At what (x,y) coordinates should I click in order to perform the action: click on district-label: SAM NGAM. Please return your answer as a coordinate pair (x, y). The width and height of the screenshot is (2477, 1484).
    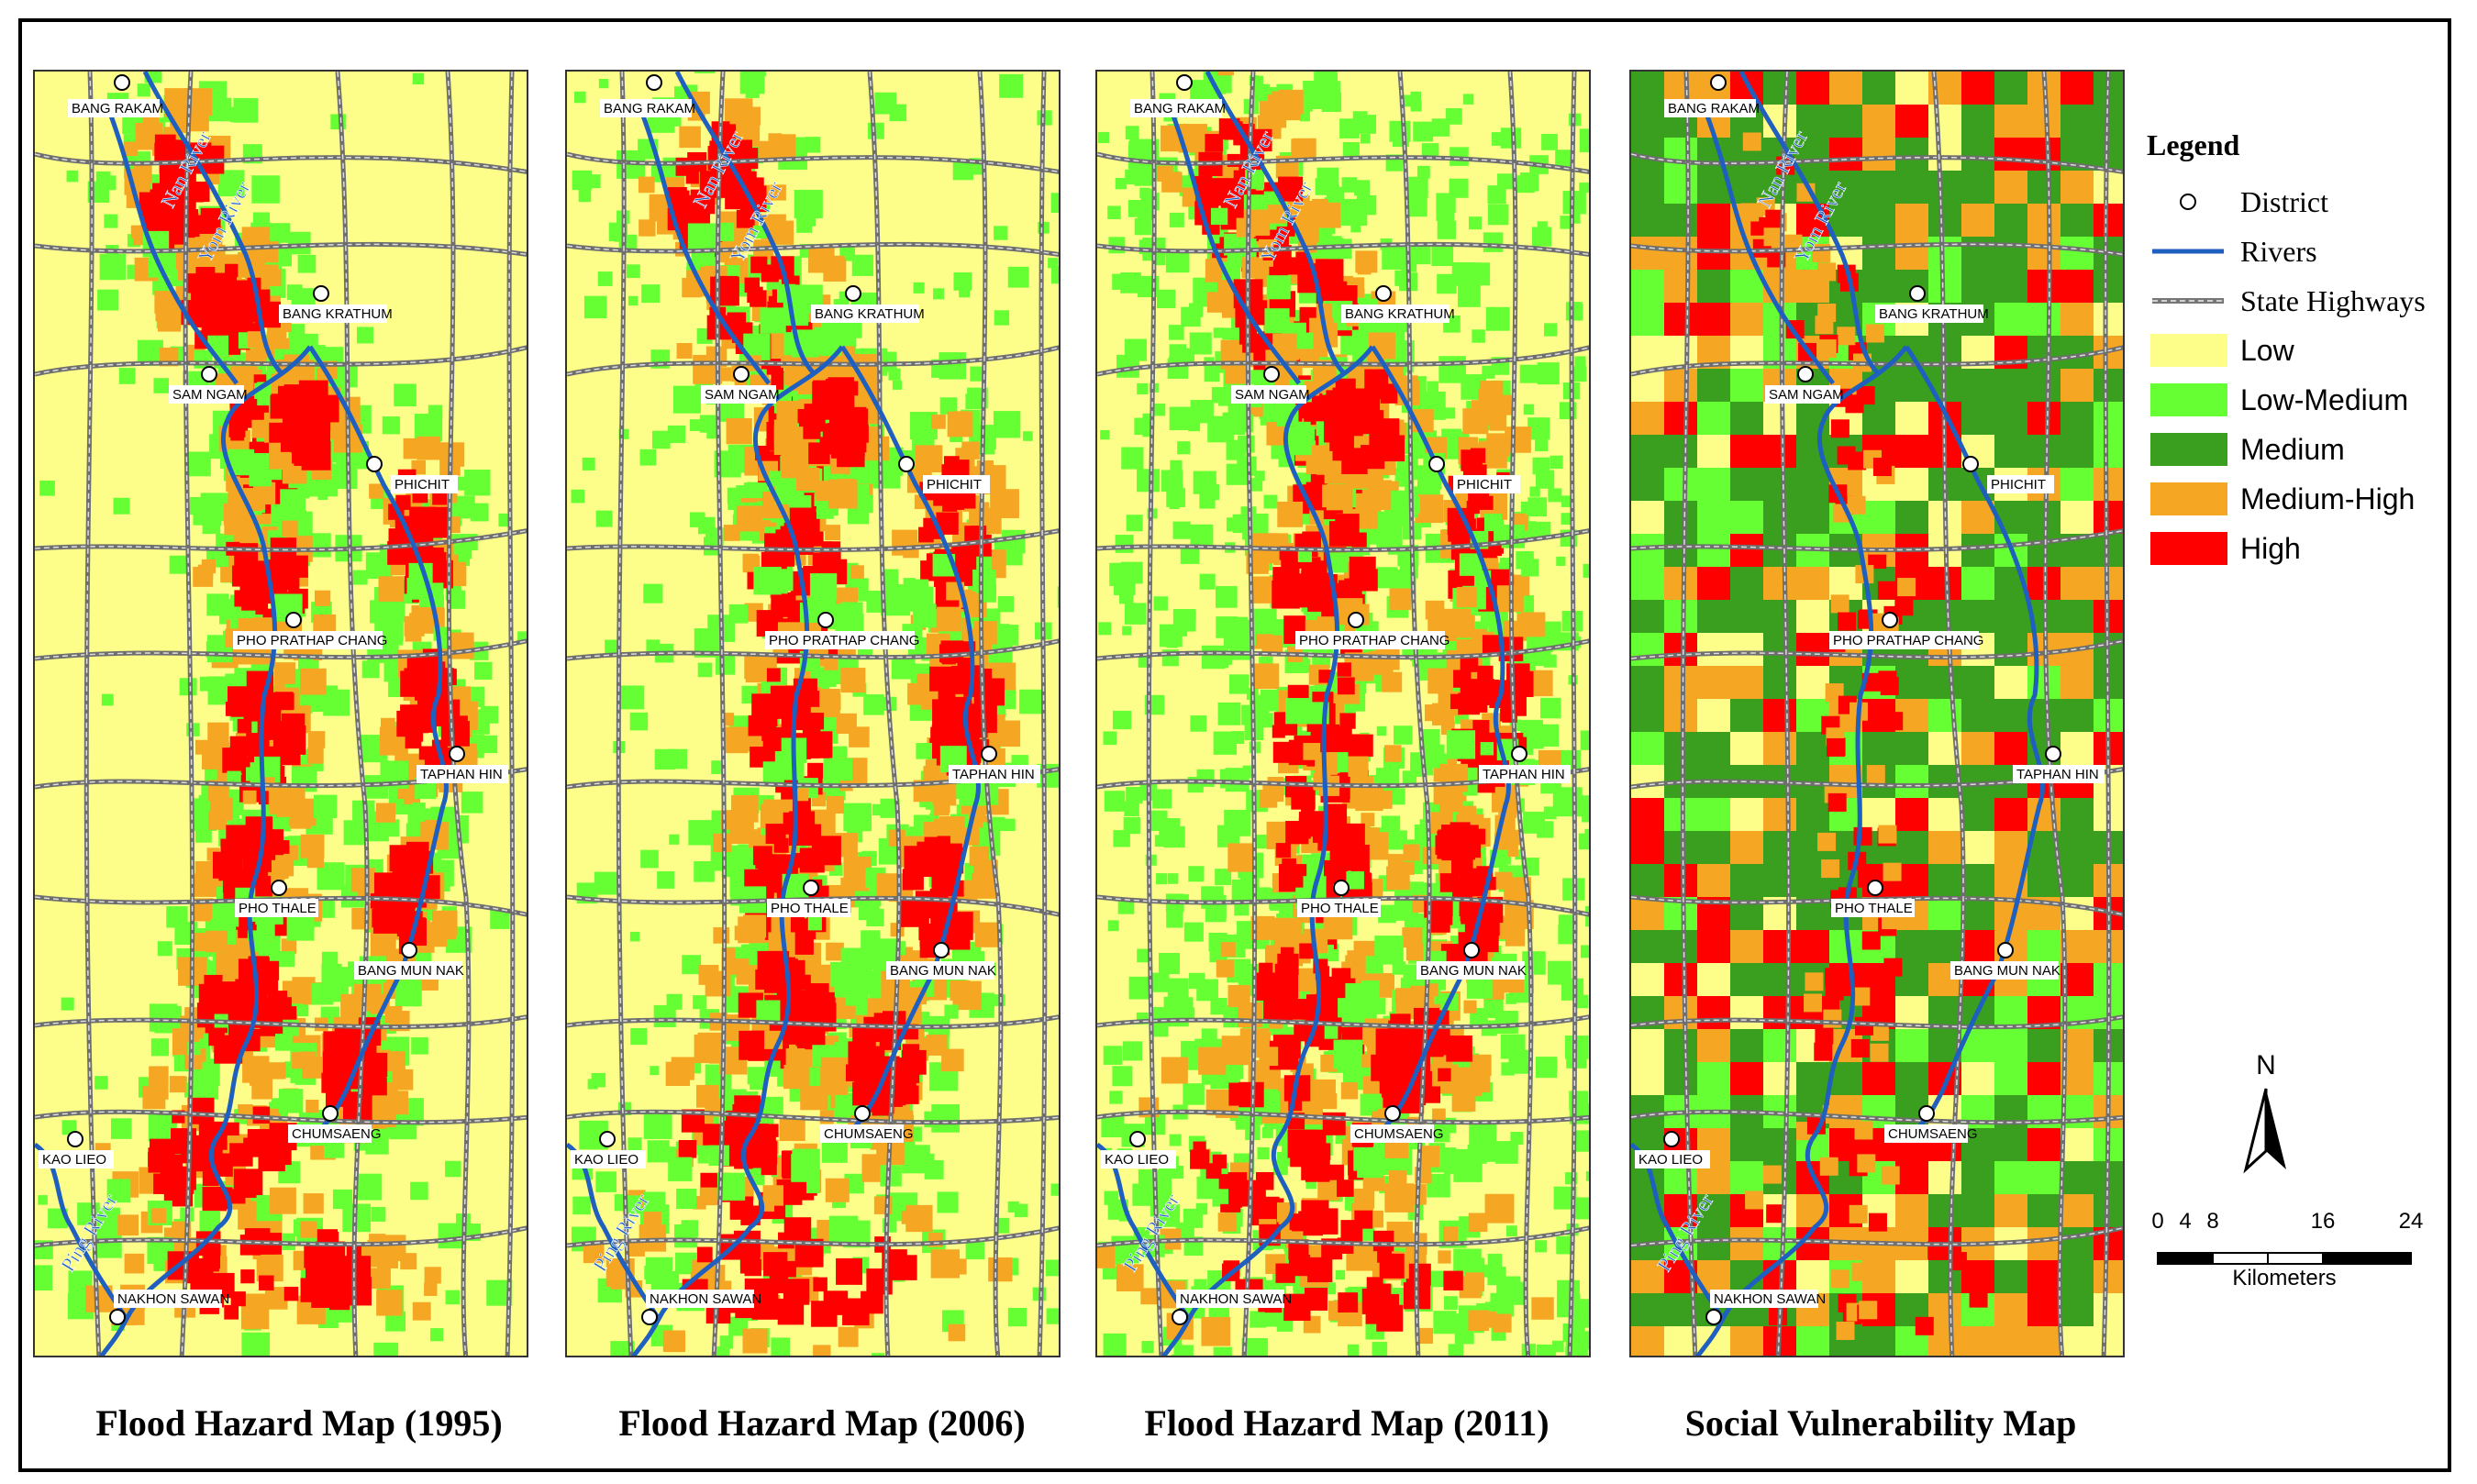
    Looking at the image, I should click on (210, 395).